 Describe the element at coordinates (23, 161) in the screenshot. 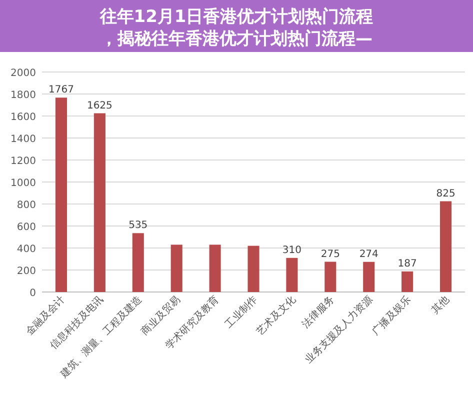

I see `y-tick-label: 1200` at that location.